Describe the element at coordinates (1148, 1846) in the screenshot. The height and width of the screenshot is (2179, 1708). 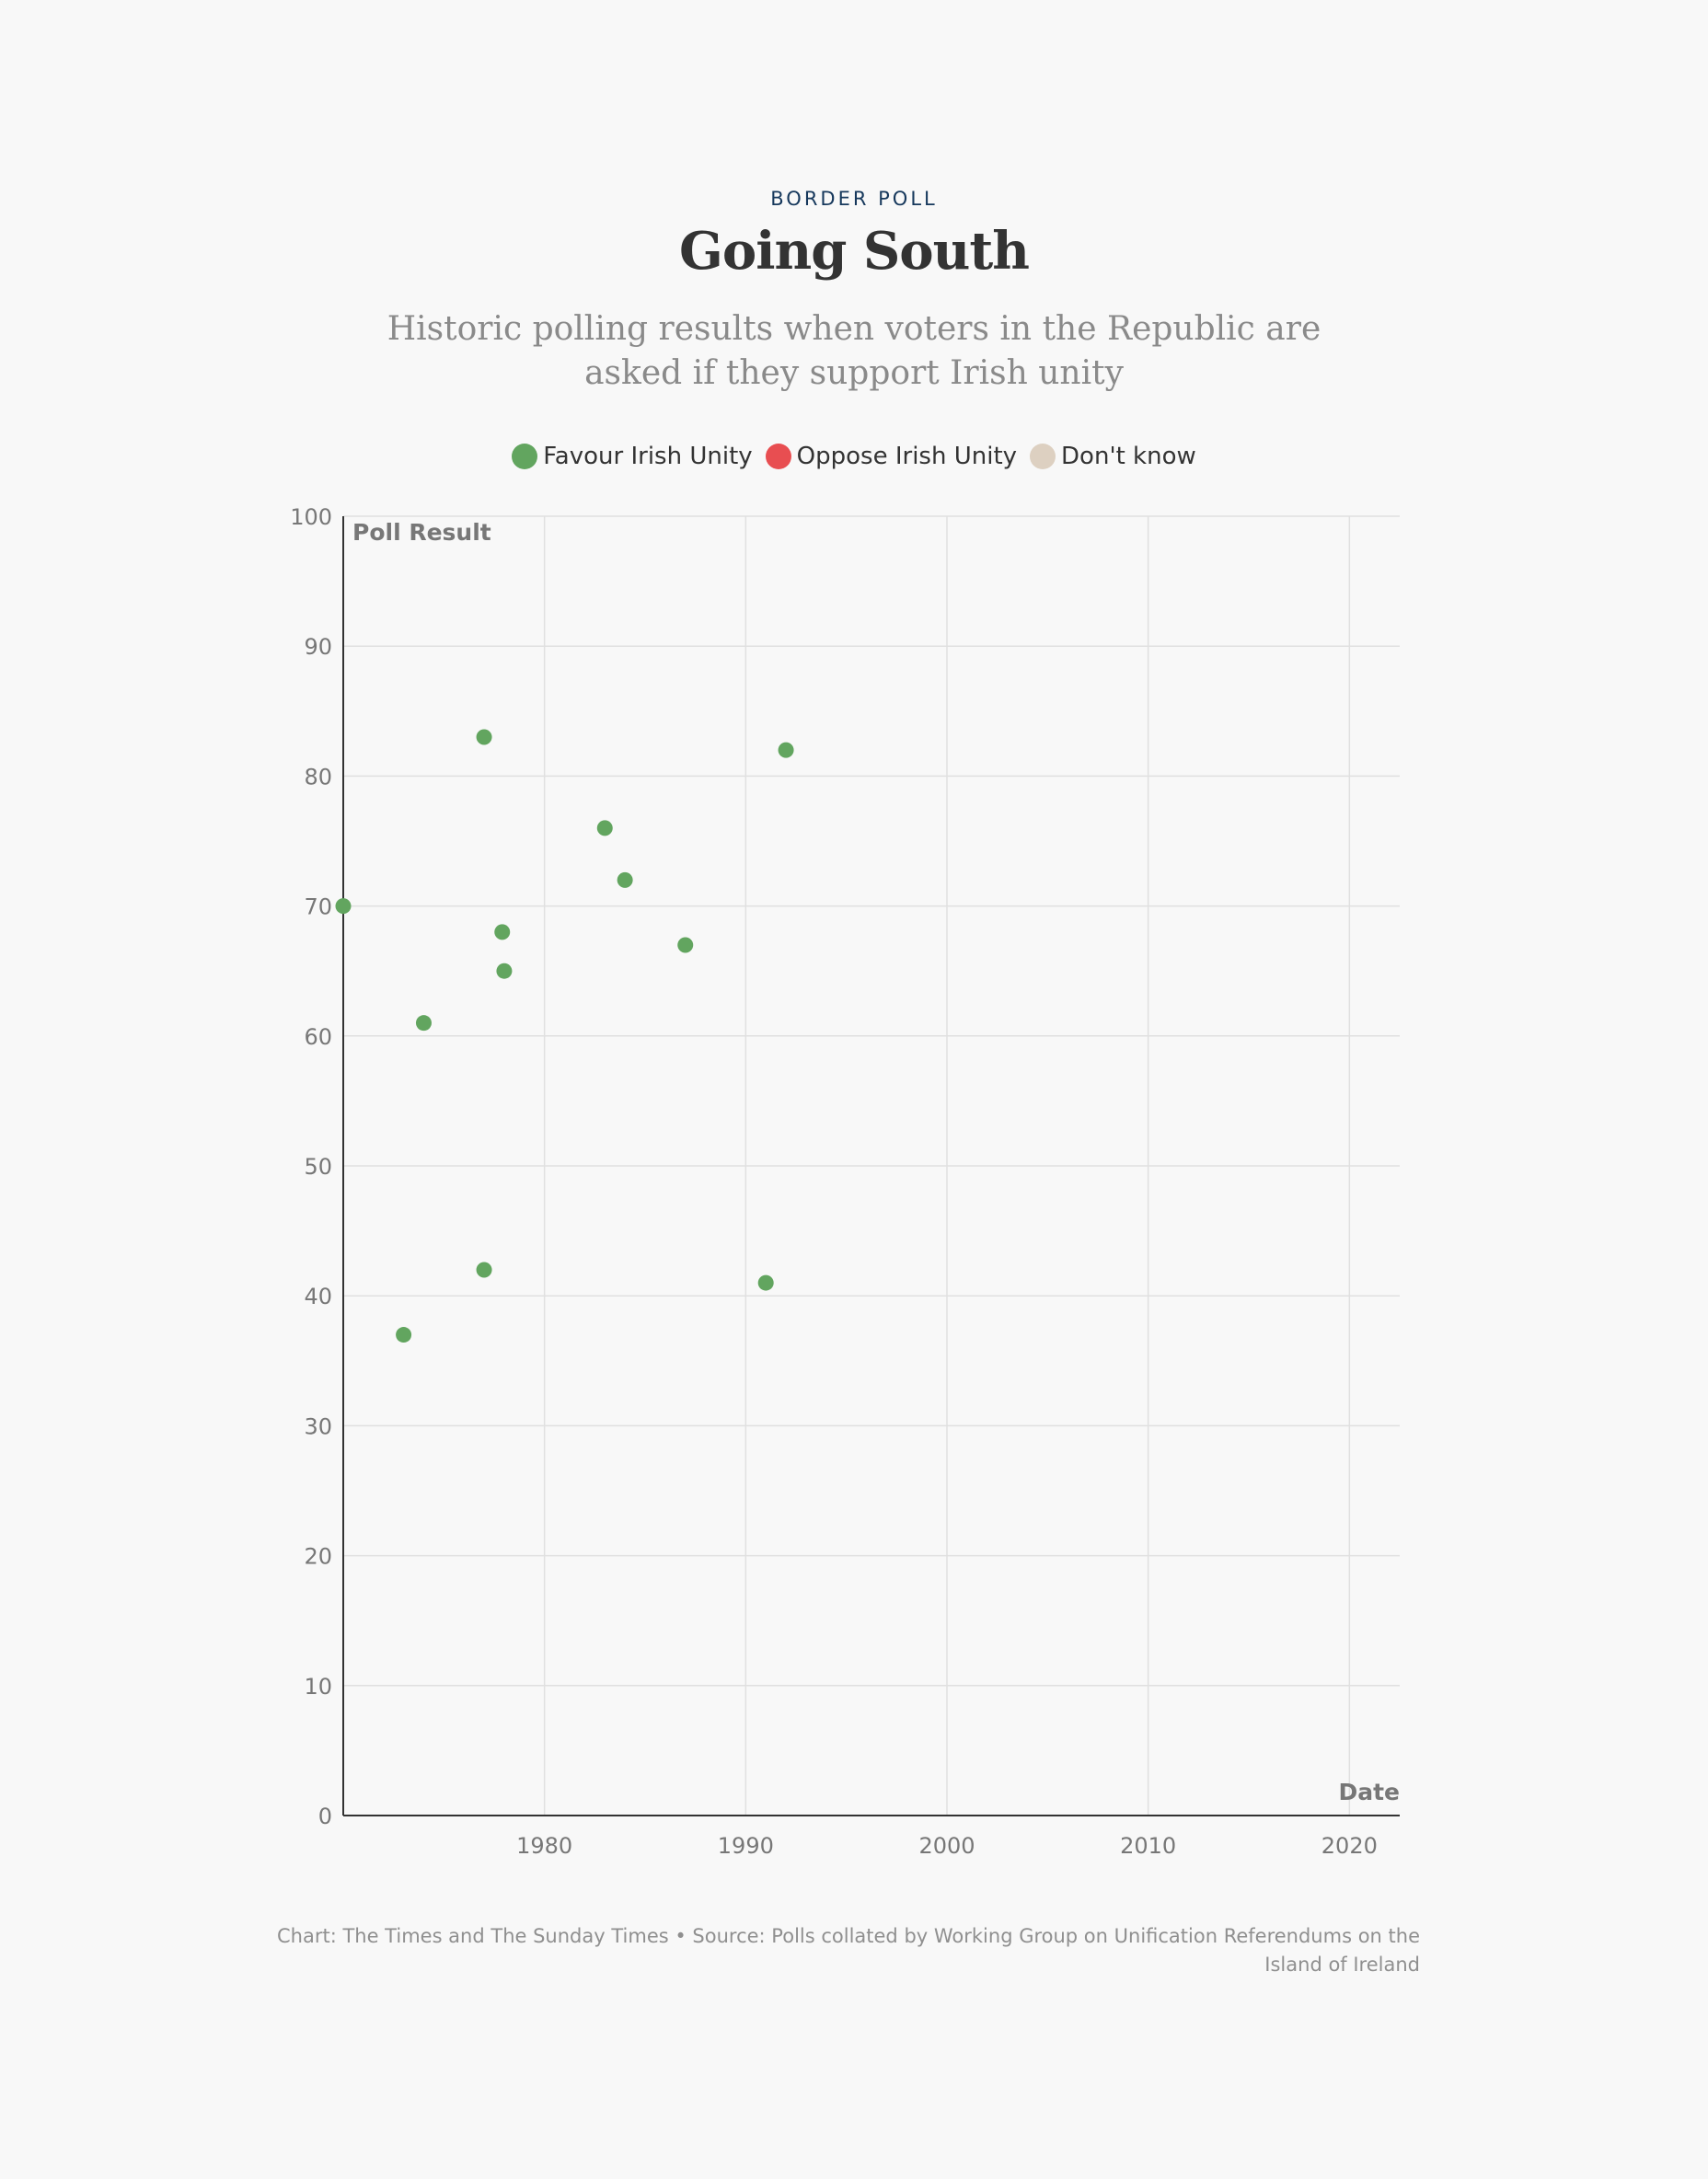
I see `x-tick-label: 2010` at that location.